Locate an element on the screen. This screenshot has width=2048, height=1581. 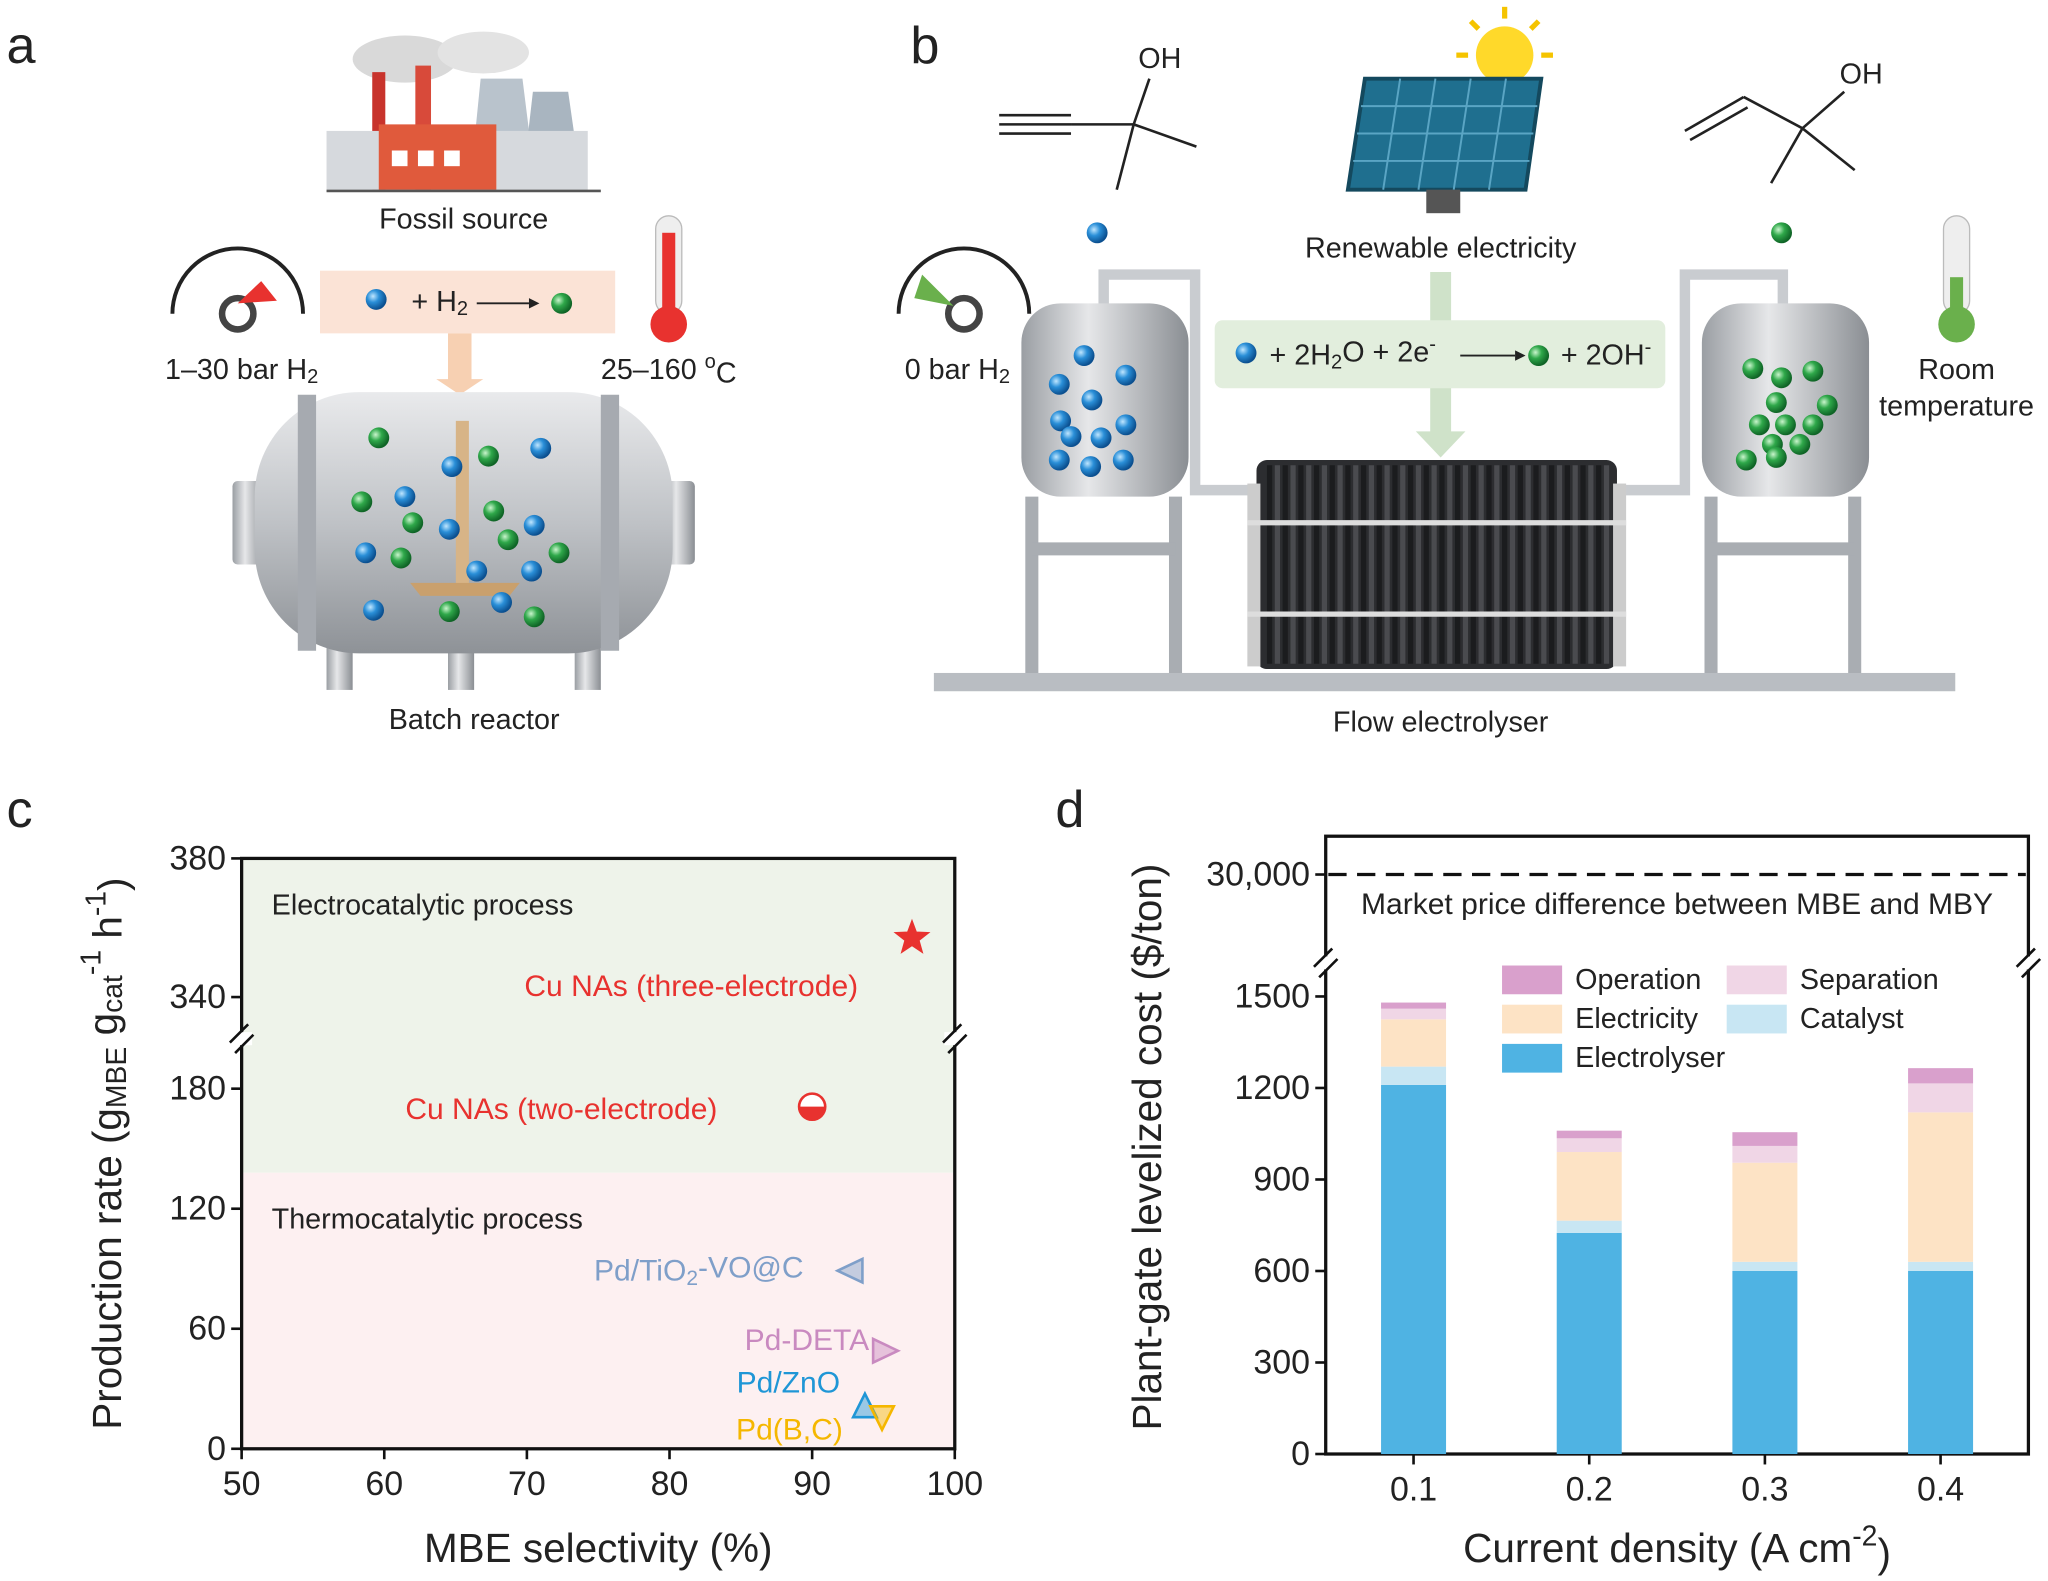
text-part: O + 2e is located at coordinates (1385, 353).